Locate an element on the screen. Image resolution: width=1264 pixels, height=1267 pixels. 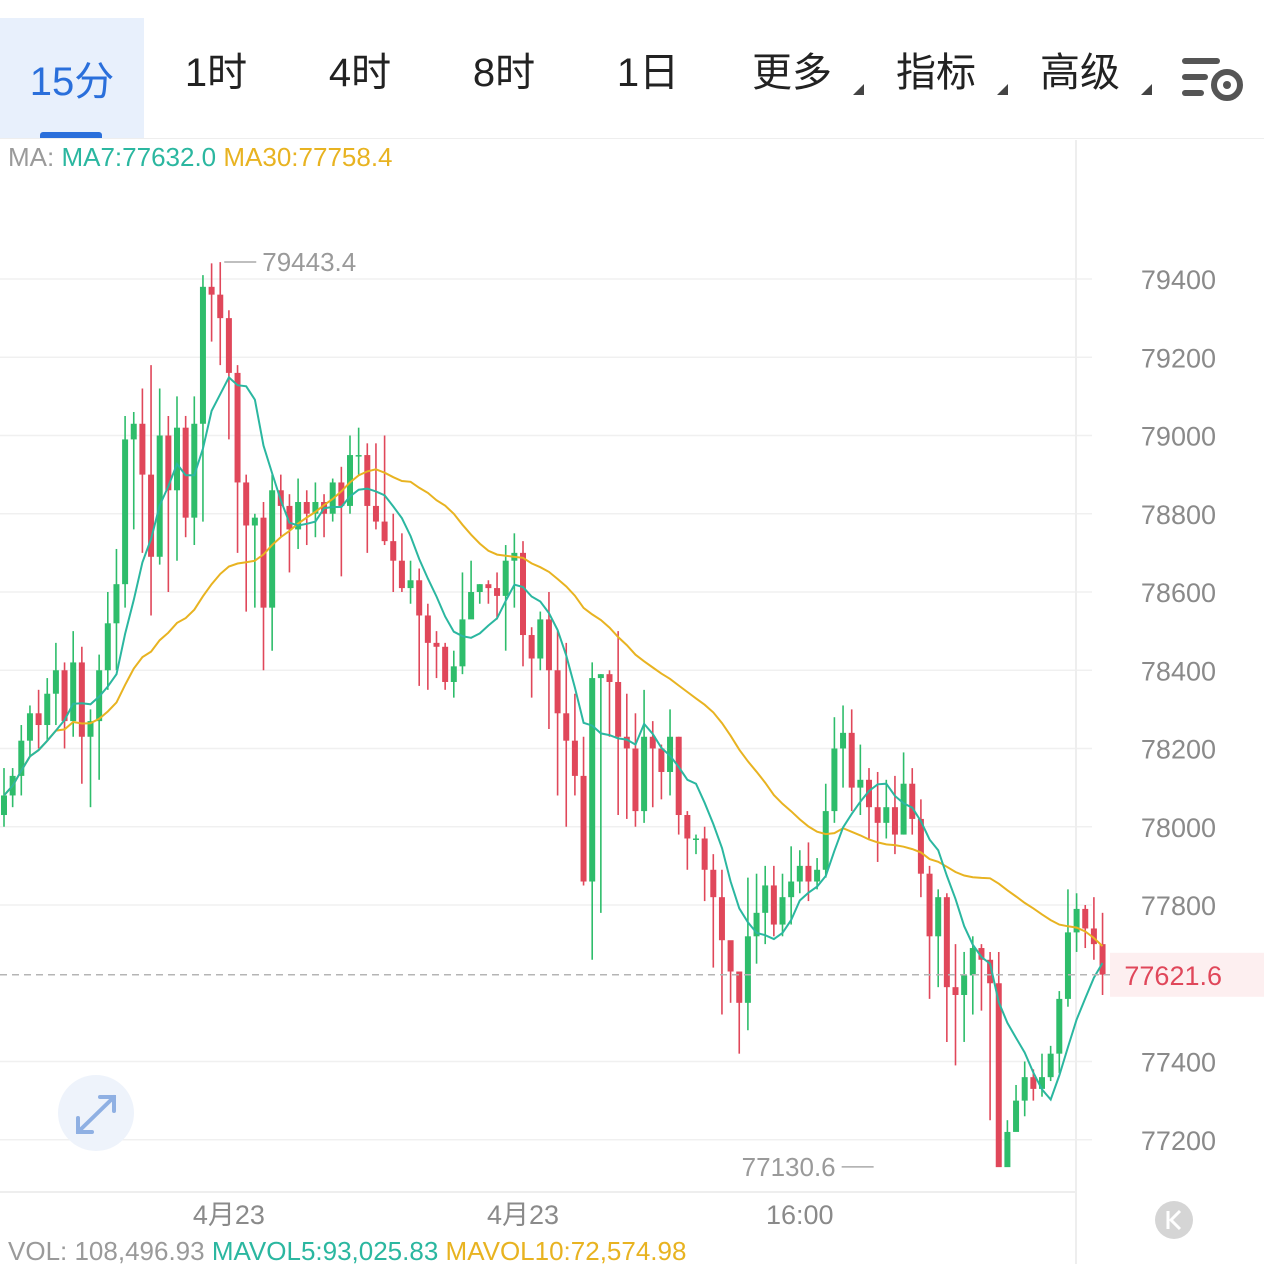
tab-label: 15分 is located at coordinates (72, 82).